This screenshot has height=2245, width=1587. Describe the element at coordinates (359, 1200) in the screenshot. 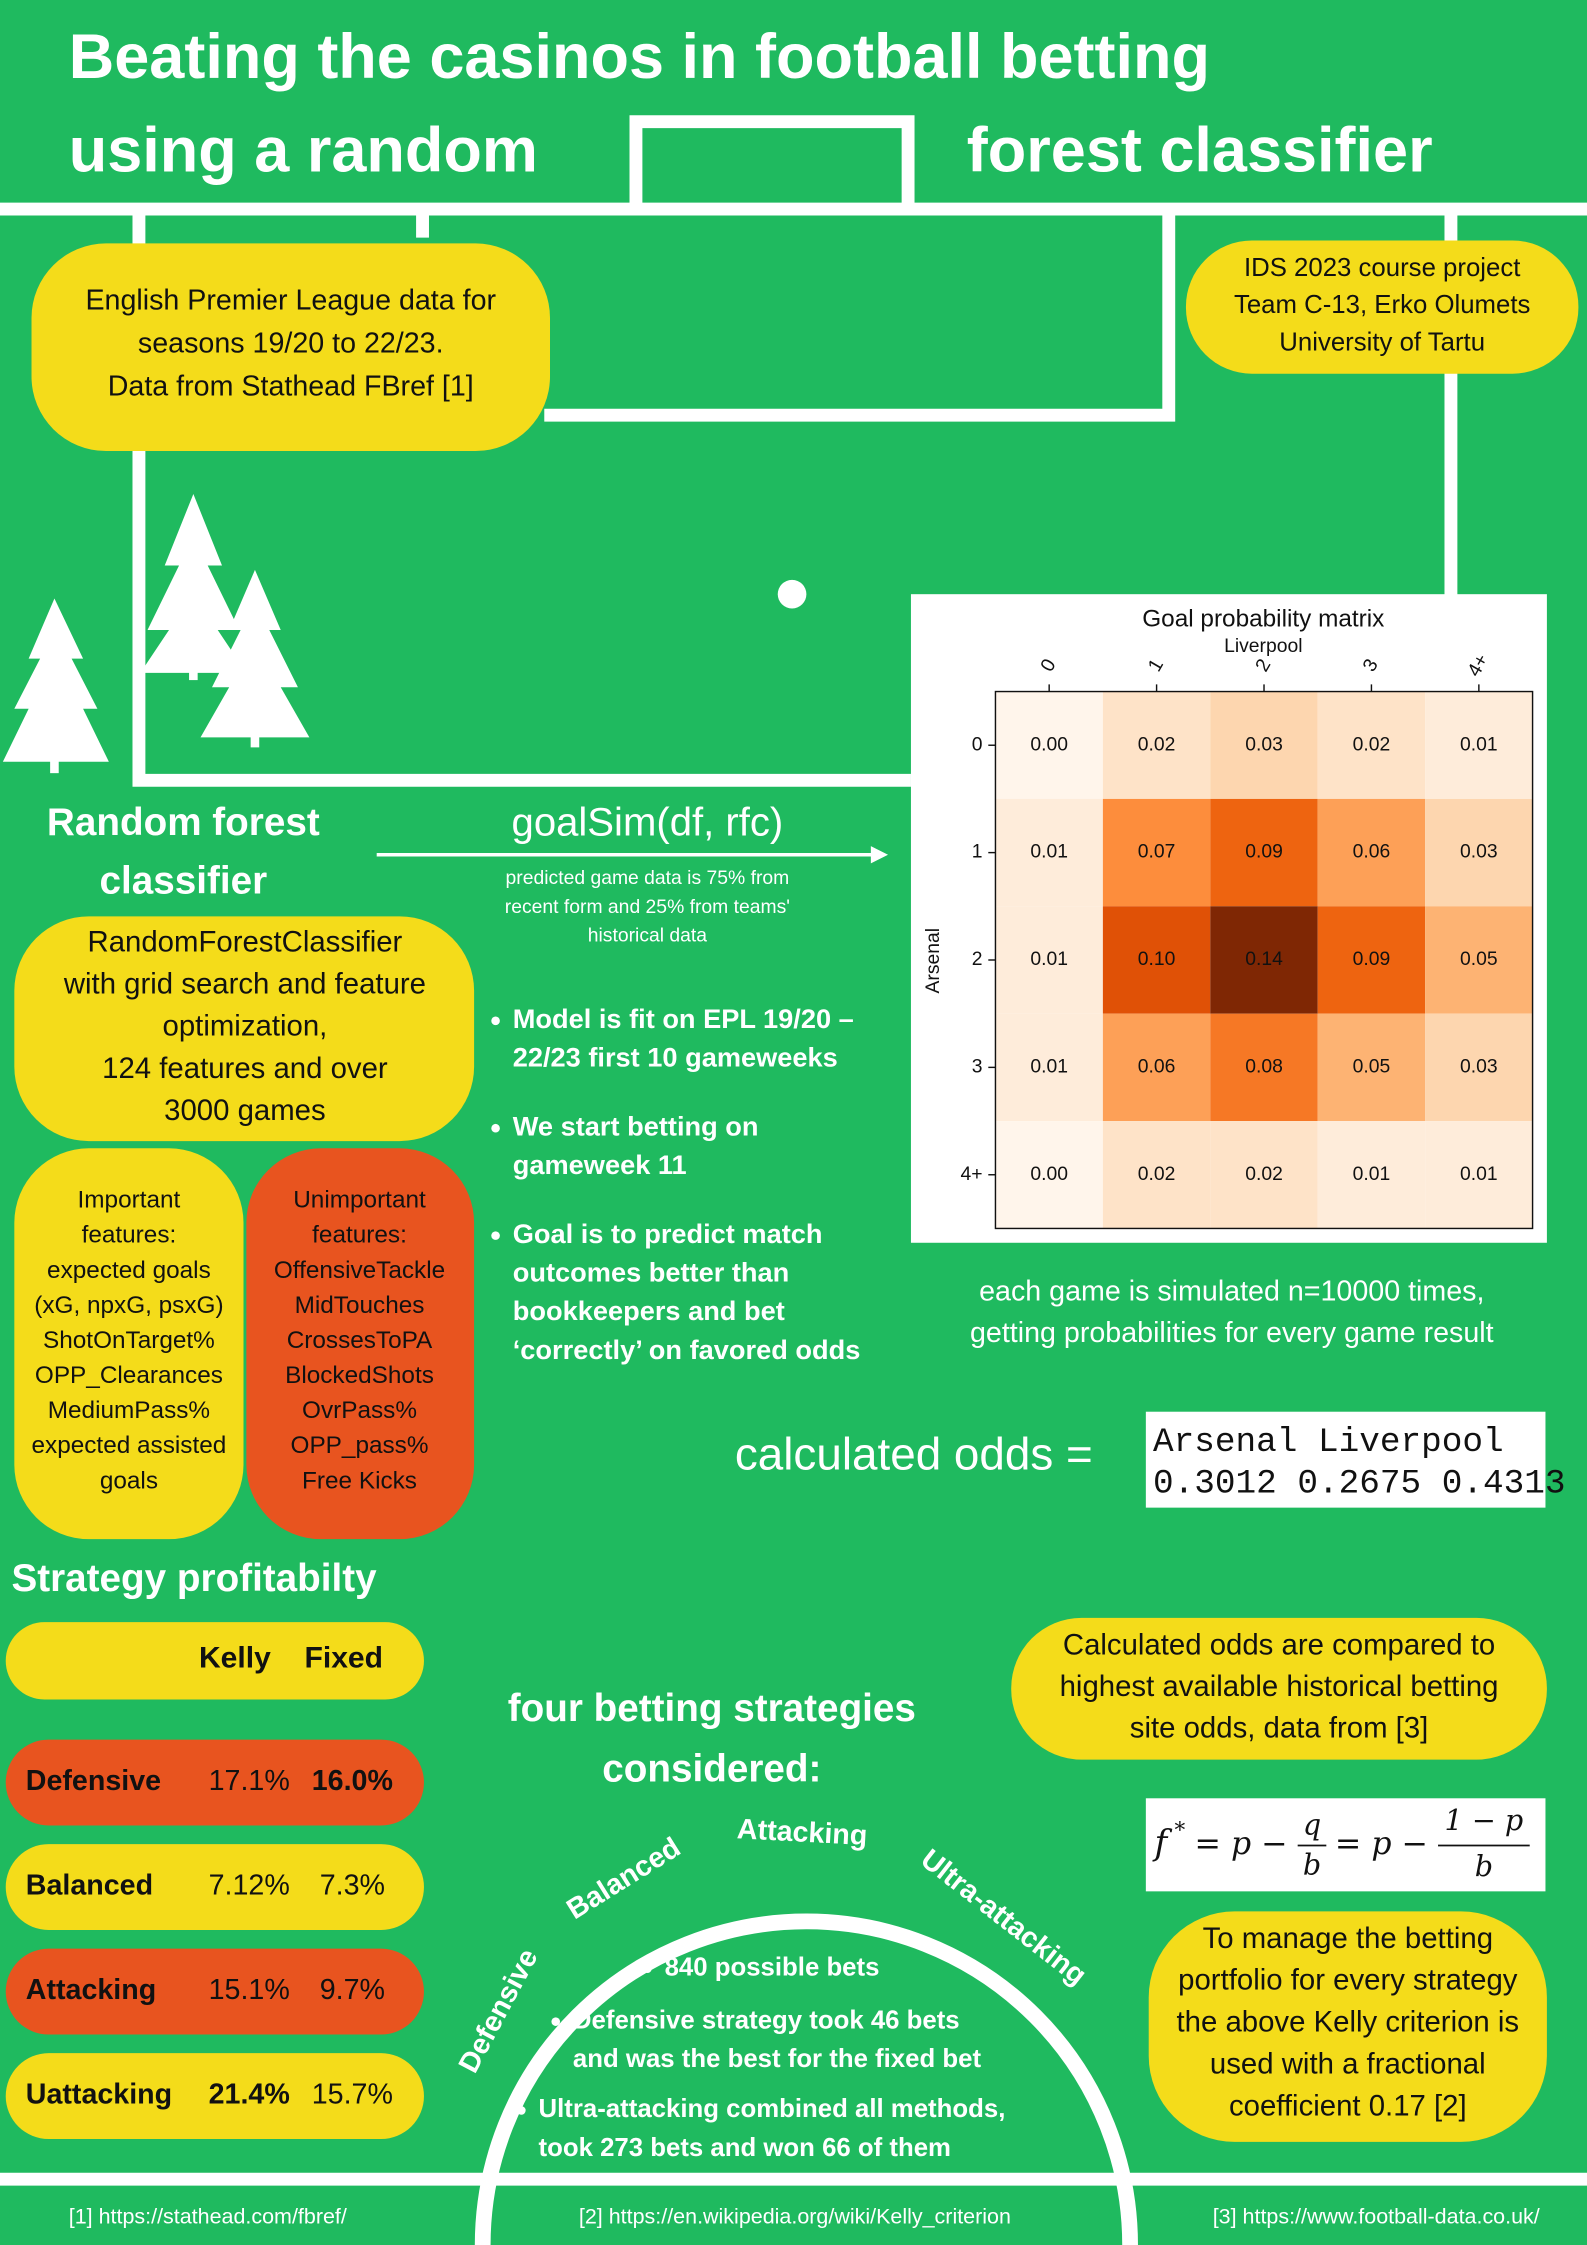

I see `unimportant-feature: Unimportant` at that location.